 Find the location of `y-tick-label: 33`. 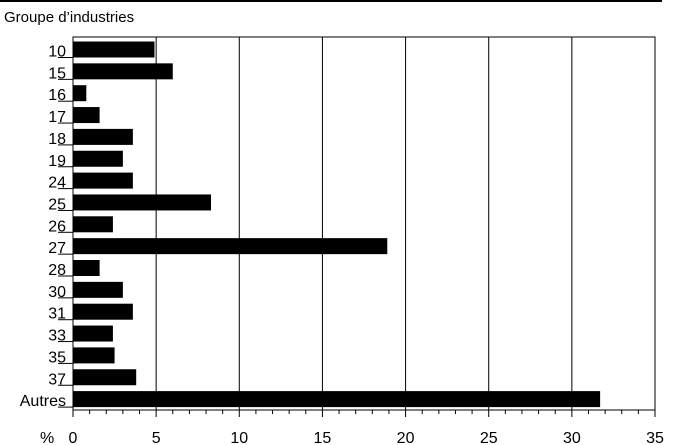

y-tick-label: 33 is located at coordinates (57, 336).